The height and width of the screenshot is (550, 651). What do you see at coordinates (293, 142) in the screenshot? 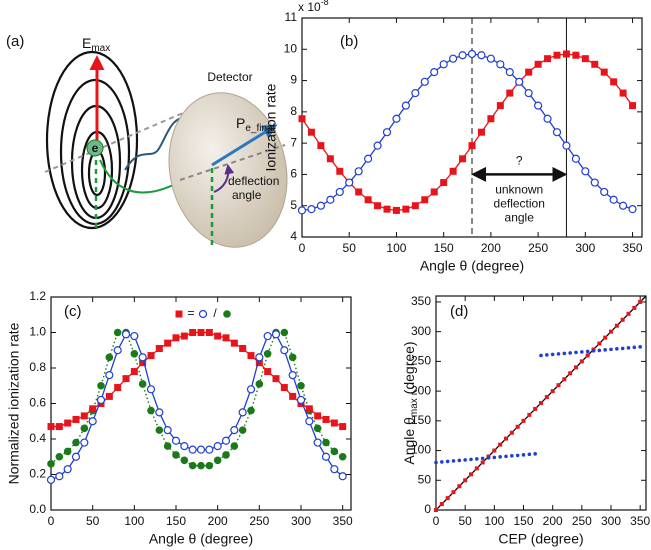
I see `y-tick-label: 7` at bounding box center [293, 142].